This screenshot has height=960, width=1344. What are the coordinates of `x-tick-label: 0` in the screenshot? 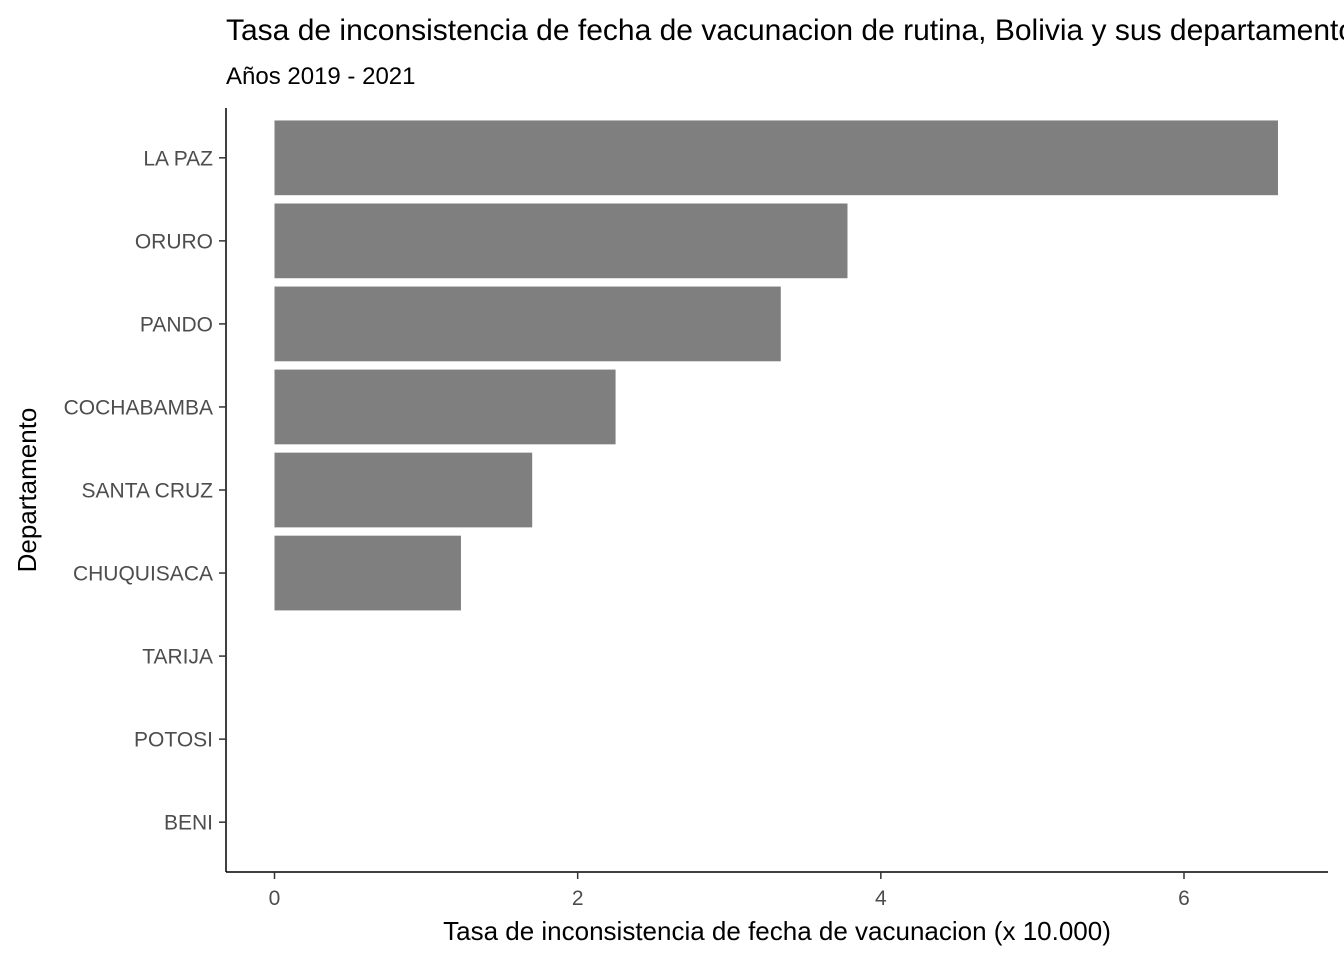 It's located at (275, 898).